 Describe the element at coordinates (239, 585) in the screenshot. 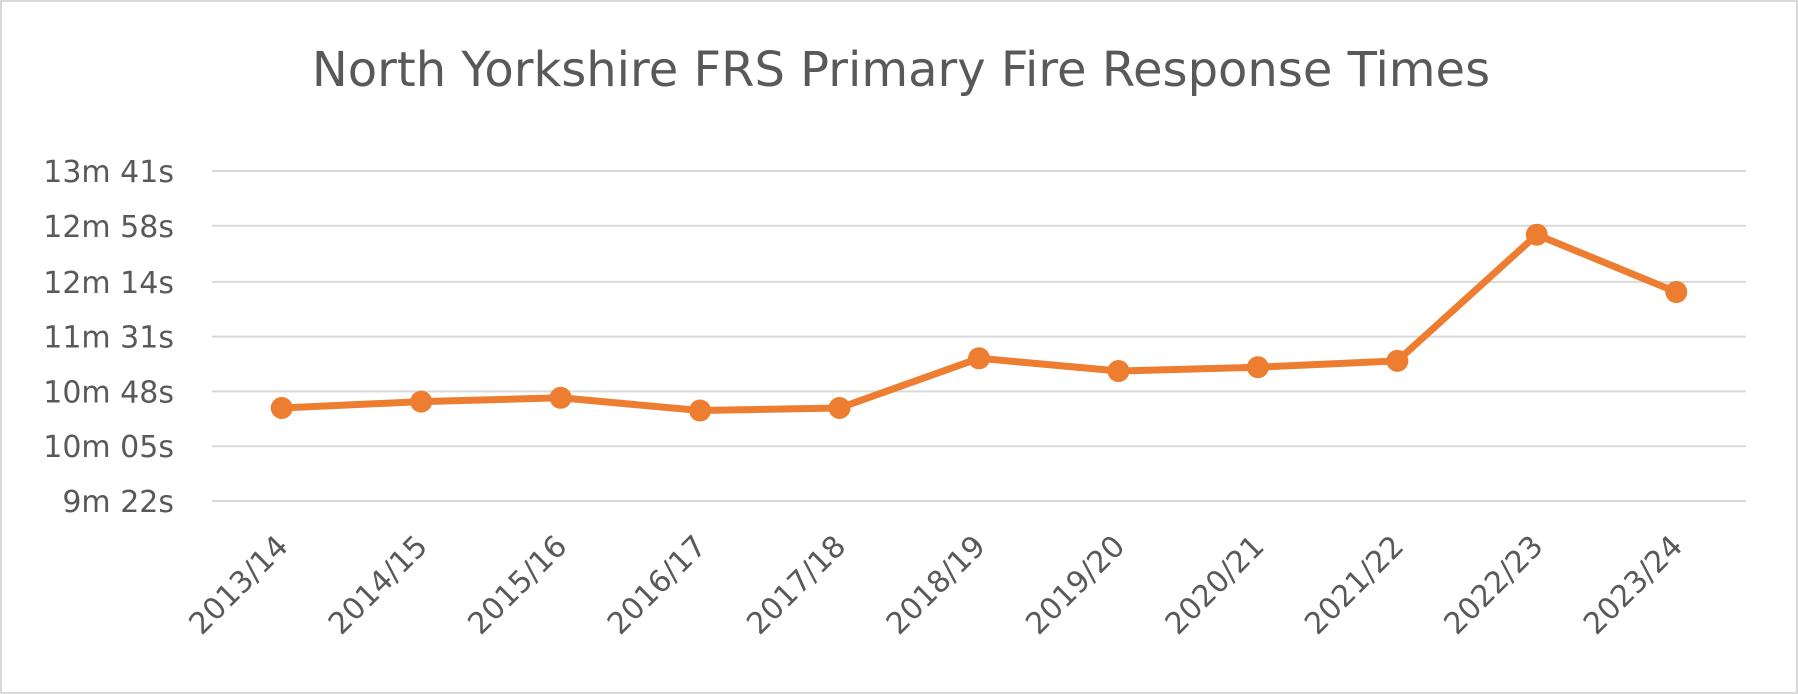

I see `x-tick-label: 2013/14` at that location.